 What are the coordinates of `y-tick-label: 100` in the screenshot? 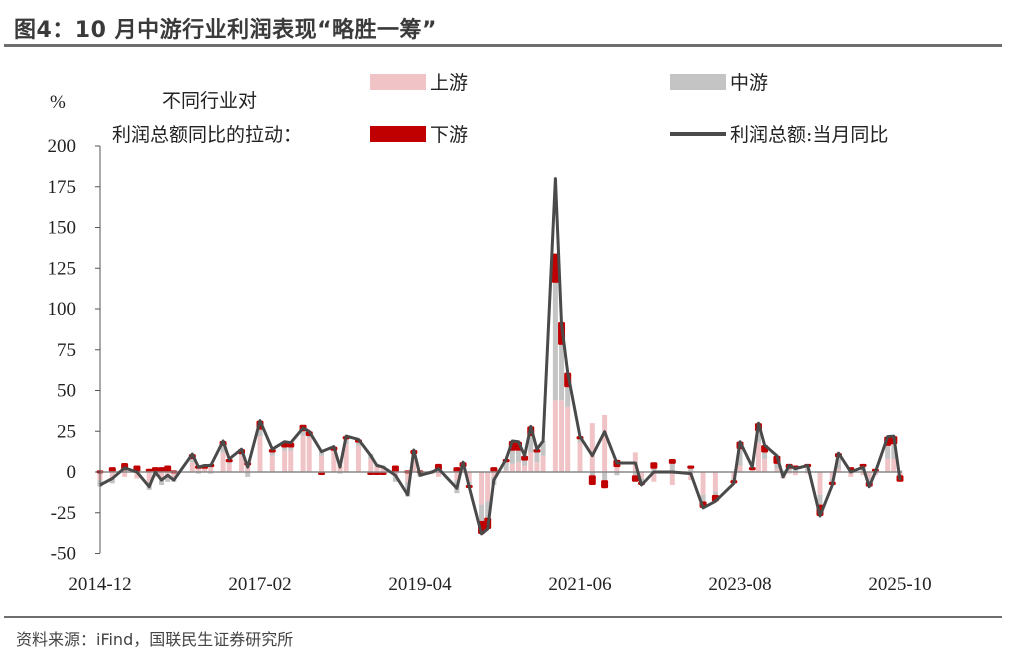 It's located at (62, 309).